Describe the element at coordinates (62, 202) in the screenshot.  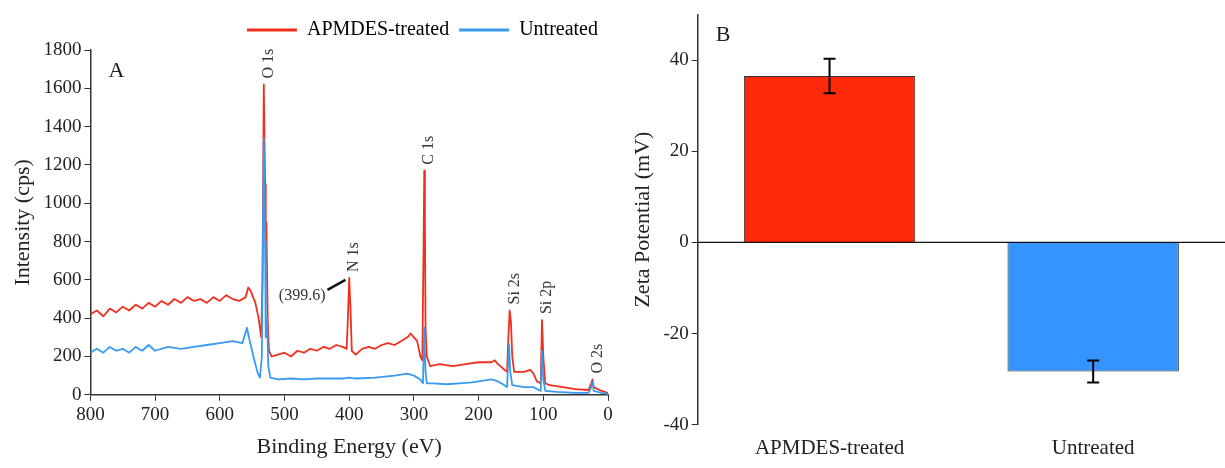
I see `y-tick-label: 1000` at that location.